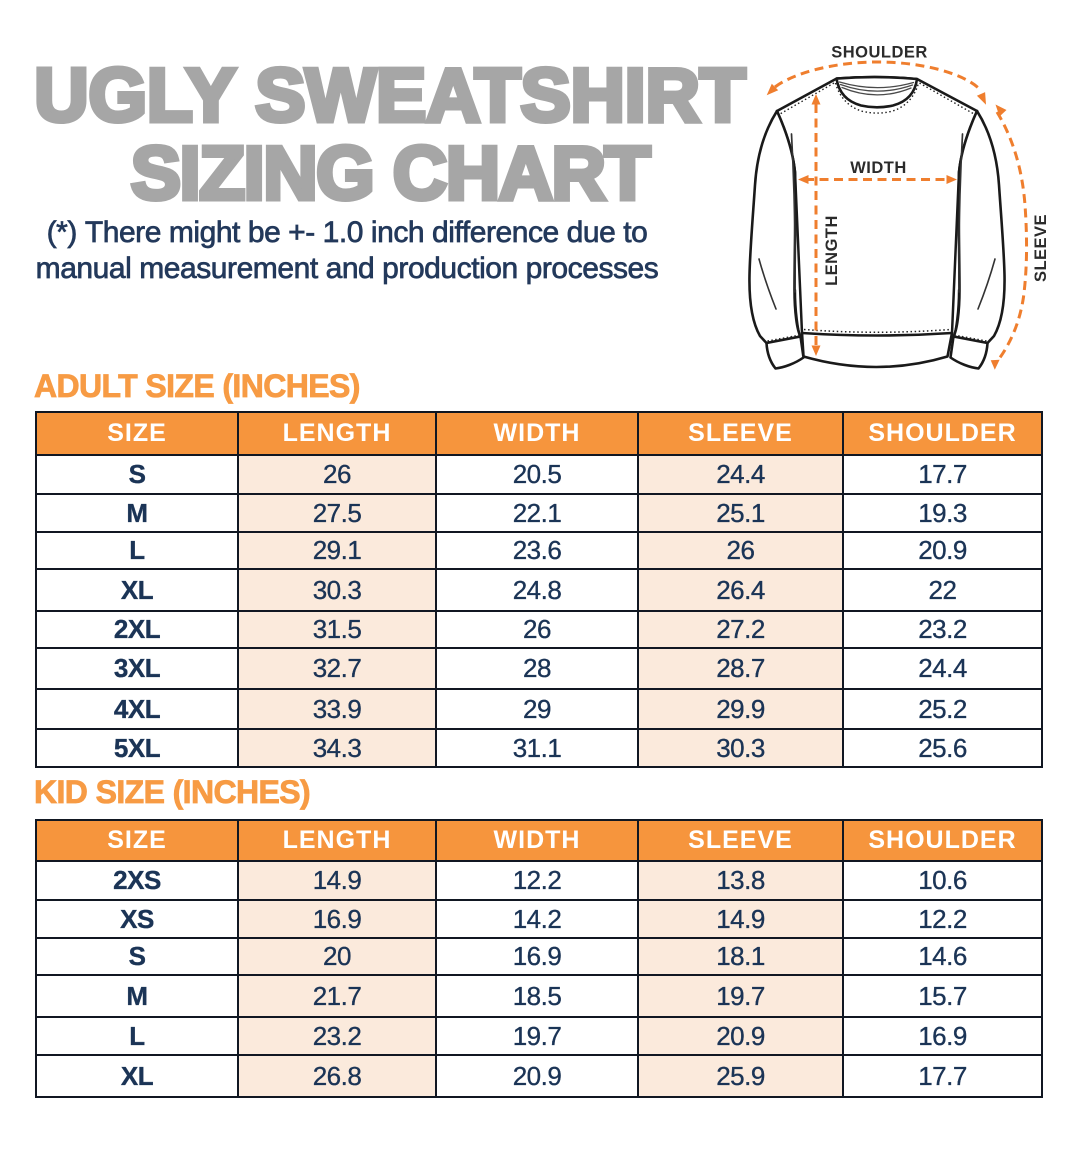 The height and width of the screenshot is (1162, 1074). I want to click on svg-text: SLEEVE, so click(1041, 248).